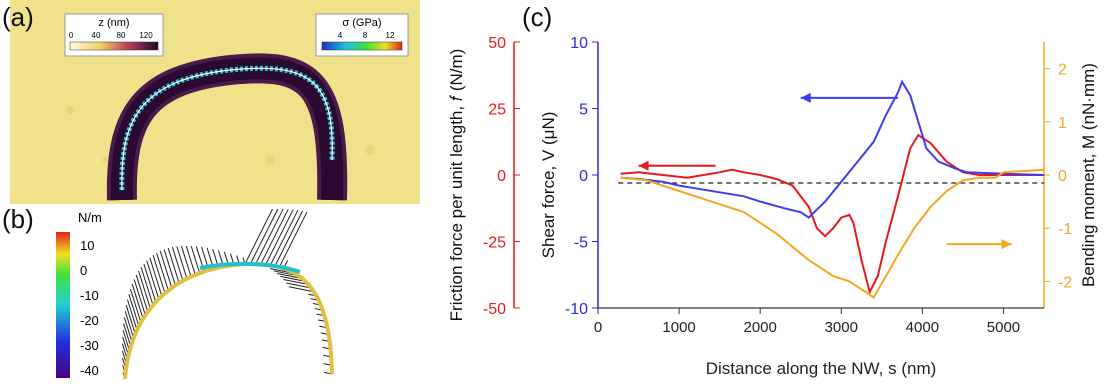  What do you see at coordinates (1062, 176) in the screenshot?
I see `moment-tick-label: 0` at bounding box center [1062, 176].